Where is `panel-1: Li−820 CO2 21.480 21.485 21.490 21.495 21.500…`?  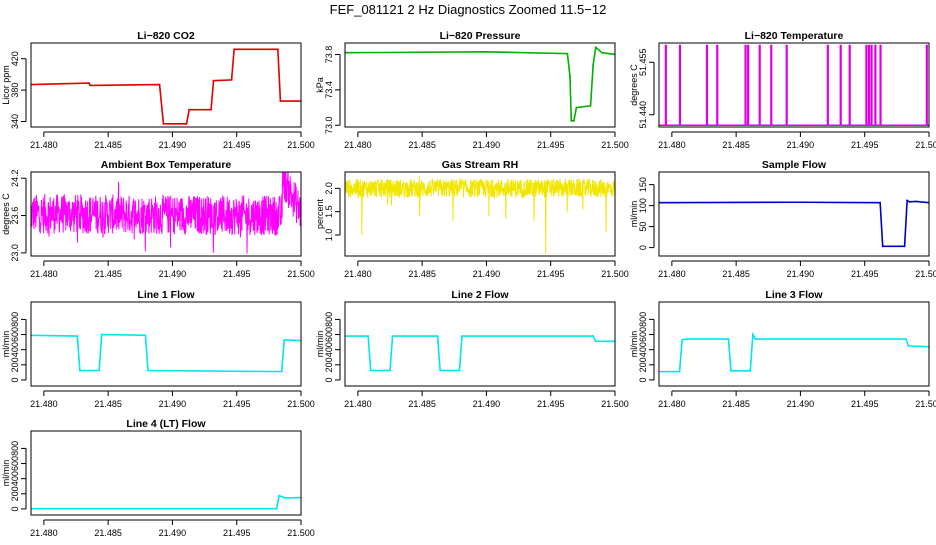 panel-1: Li−820 CO2 21.480 21.485 21.490 21.495 21.500… is located at coordinates (158, 90).